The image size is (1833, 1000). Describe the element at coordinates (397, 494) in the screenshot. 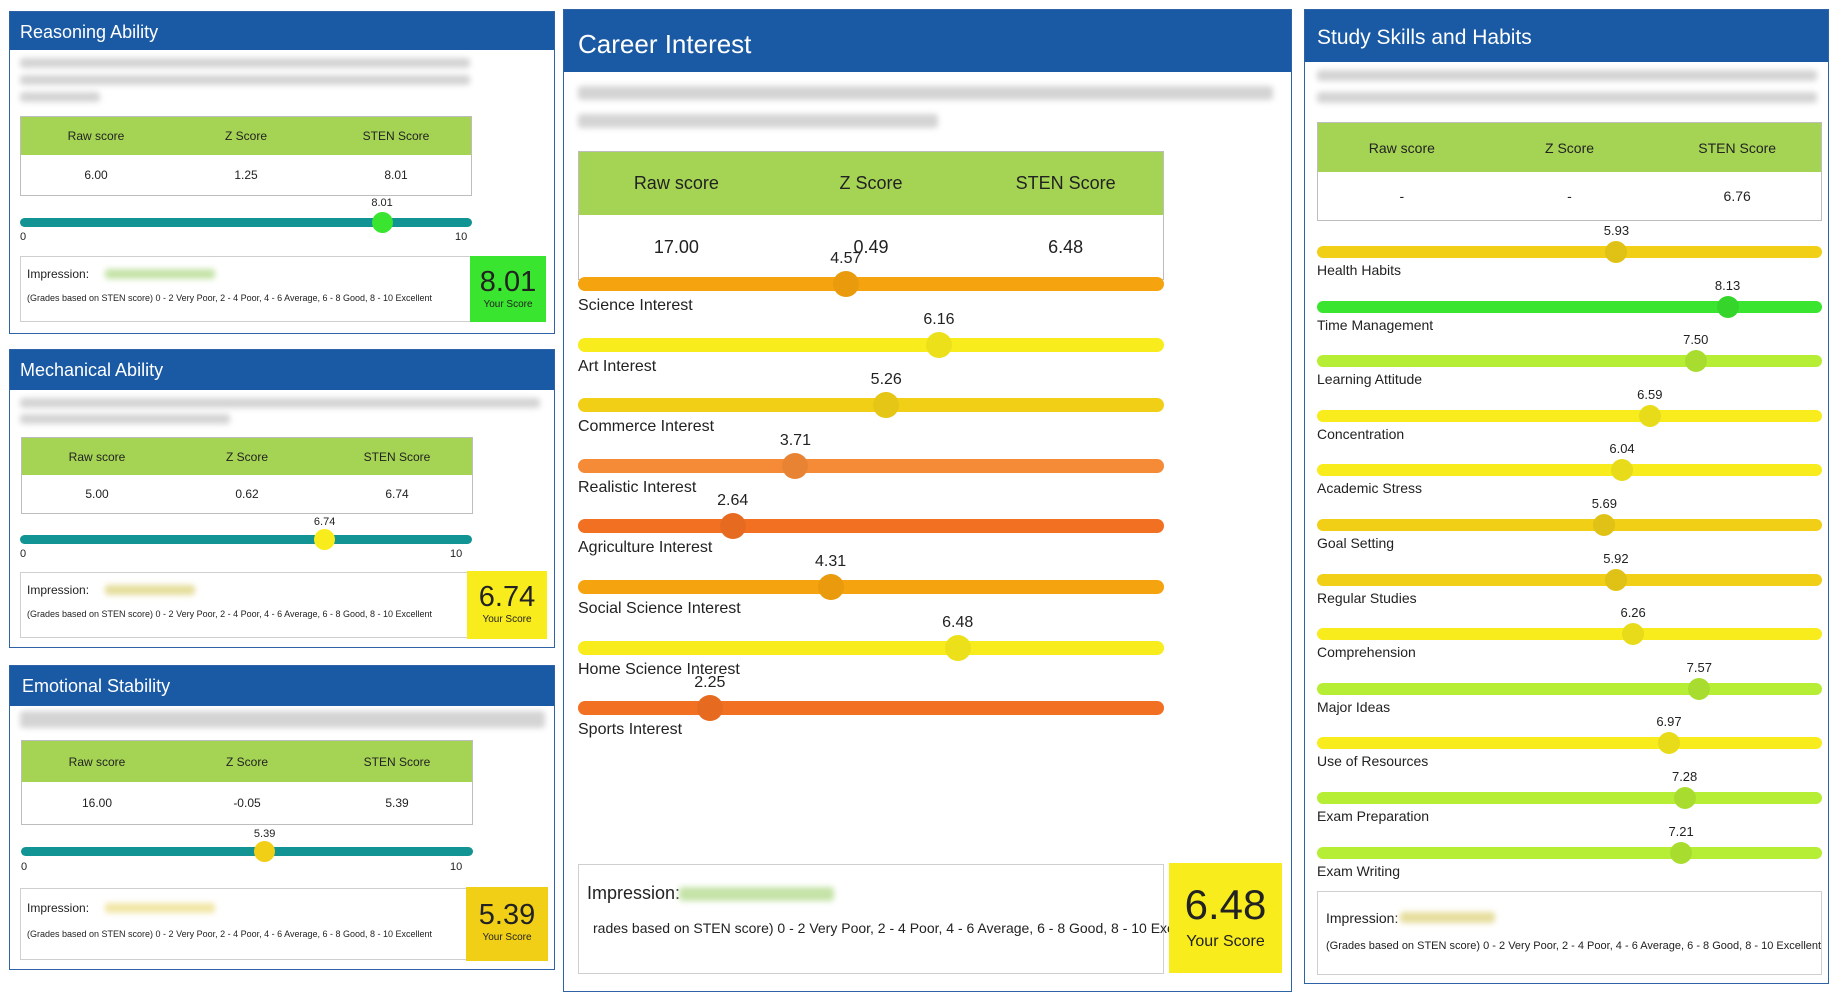

I see `sten-score-value: 6.74` at that location.